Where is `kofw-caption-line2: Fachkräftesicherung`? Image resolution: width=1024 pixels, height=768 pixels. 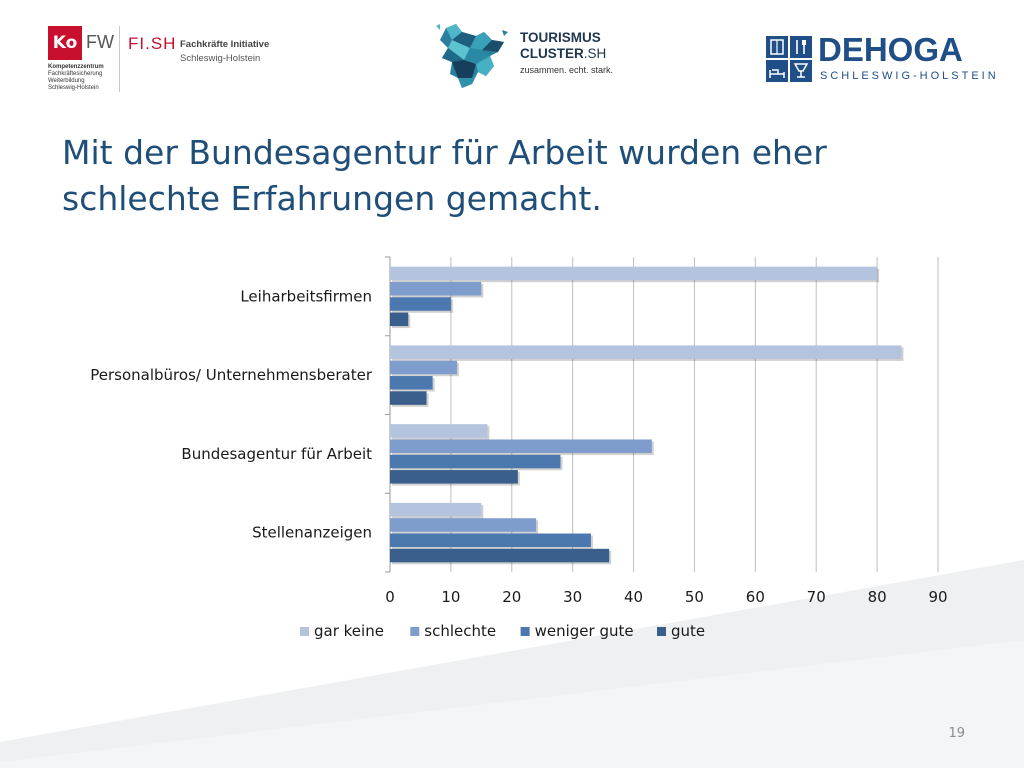 kofw-caption-line2: Fachkräftesicherung is located at coordinates (75, 74).